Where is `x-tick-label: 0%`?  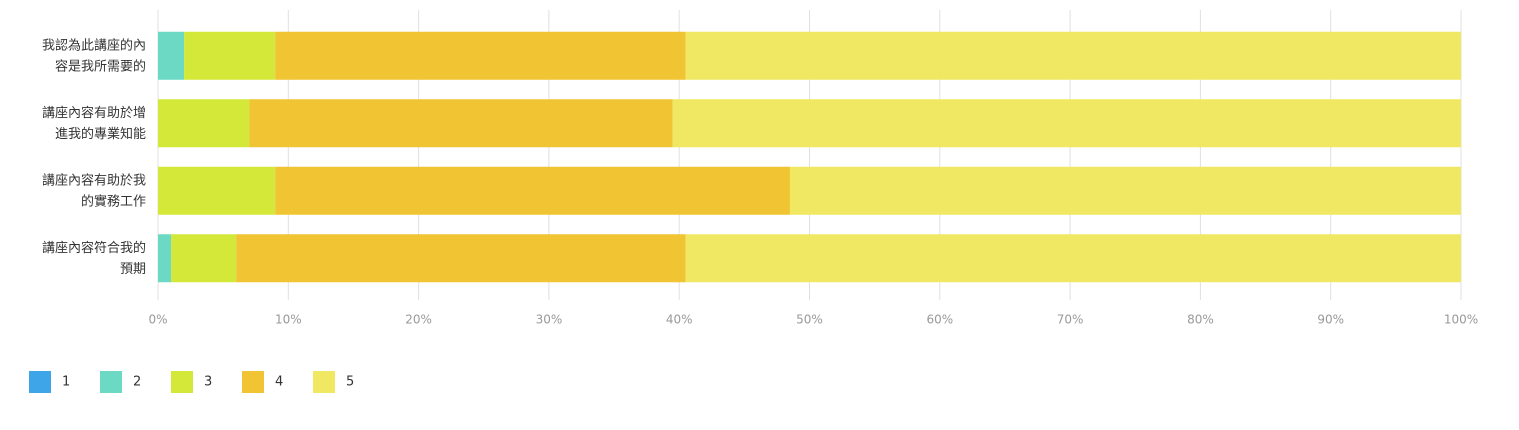 x-tick-label: 0% is located at coordinates (157, 320).